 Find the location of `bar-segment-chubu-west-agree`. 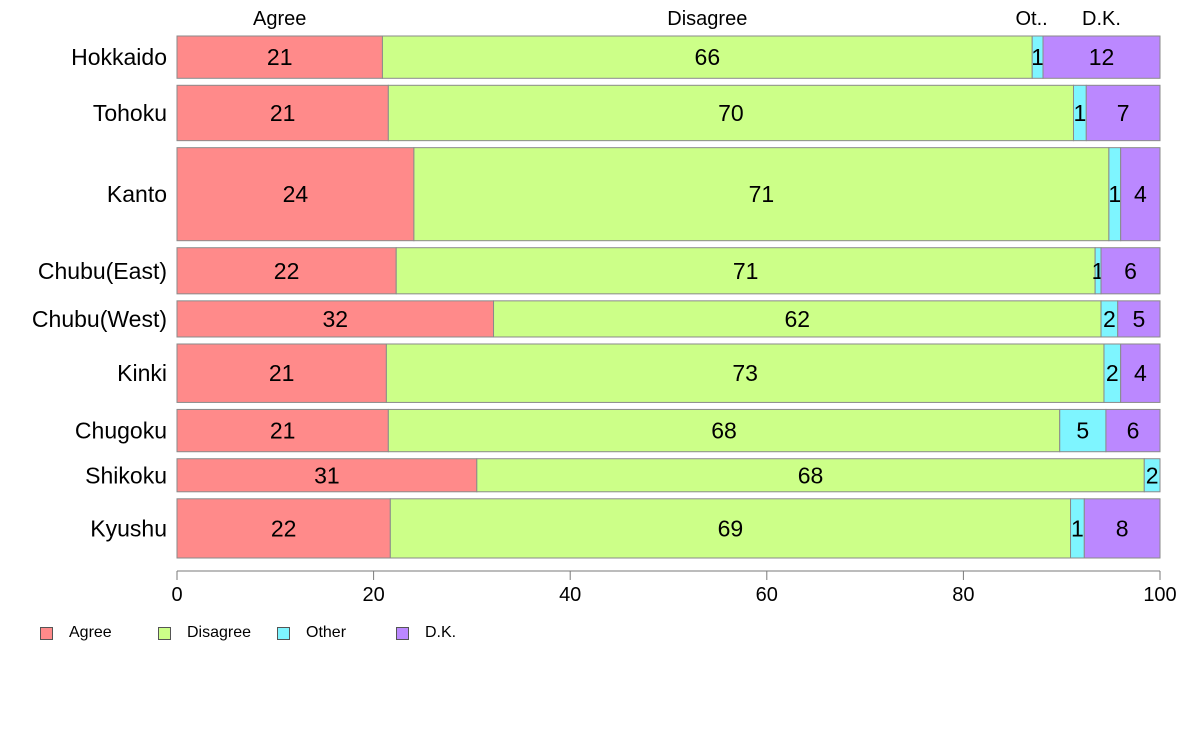

bar-segment-chubu-west-agree is located at coordinates (335, 319).